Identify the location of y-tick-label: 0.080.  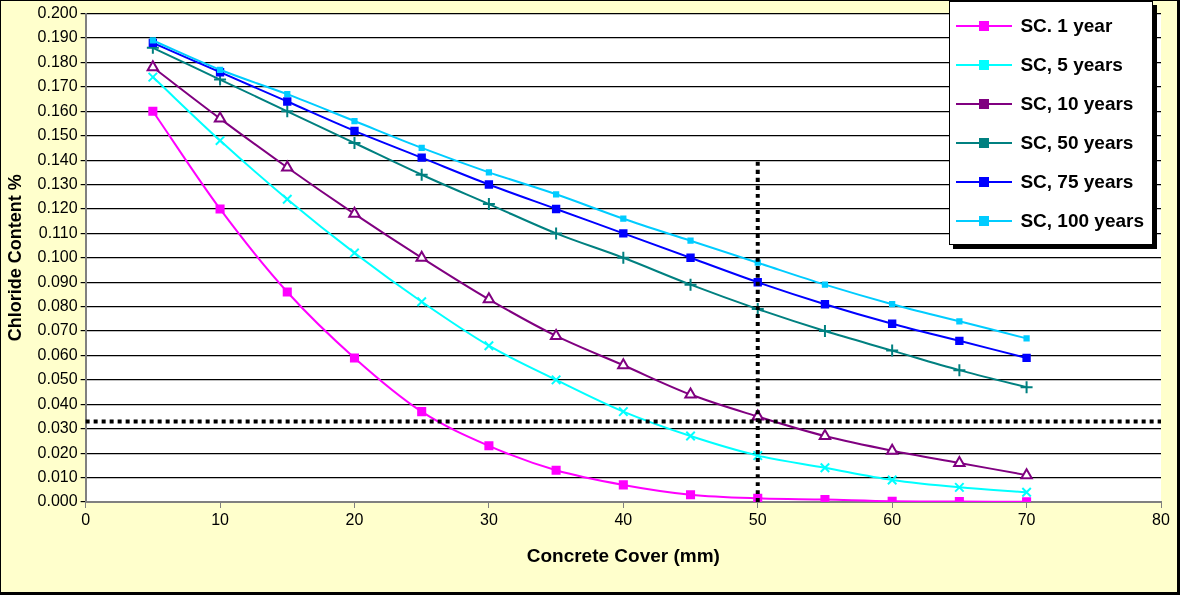
(57, 306).